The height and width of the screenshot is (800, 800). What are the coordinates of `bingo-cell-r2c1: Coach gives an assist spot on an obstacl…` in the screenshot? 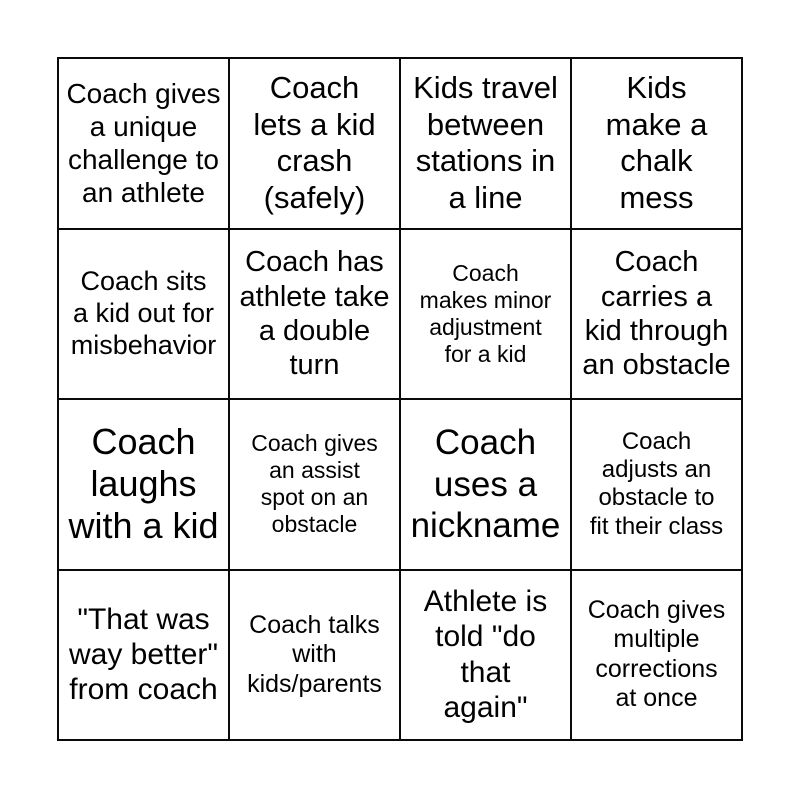 It's located at (314, 484).